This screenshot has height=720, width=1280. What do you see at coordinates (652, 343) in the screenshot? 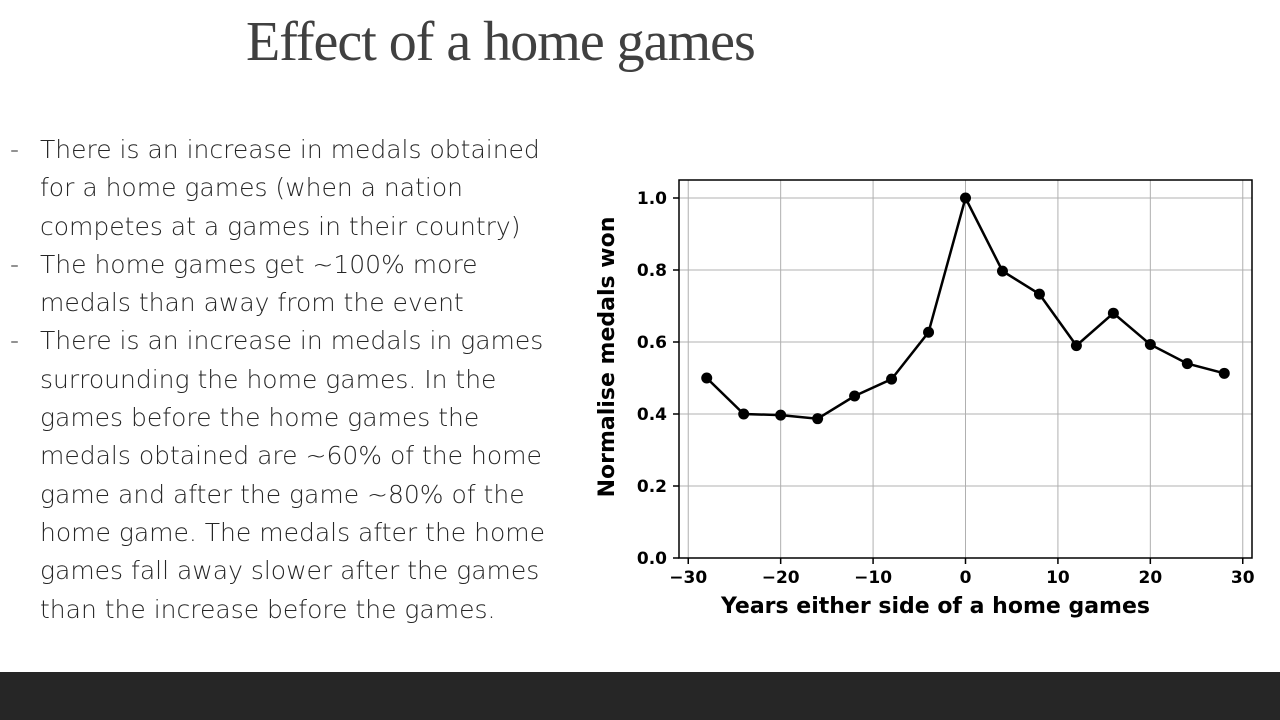
I see `y-tick-label: 0.6` at bounding box center [652, 343].